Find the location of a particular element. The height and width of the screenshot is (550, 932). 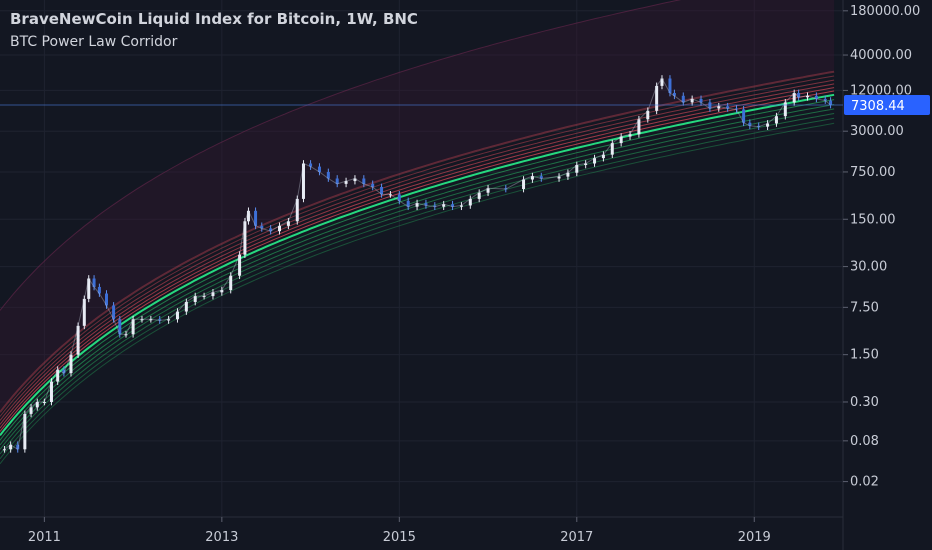

y-tick-label: 750.00 is located at coordinates (873, 172).